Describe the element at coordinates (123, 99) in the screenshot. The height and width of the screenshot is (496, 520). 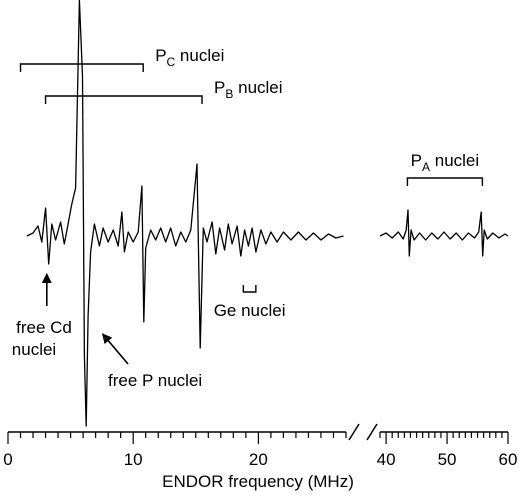
I see `bracket-pb` at that location.